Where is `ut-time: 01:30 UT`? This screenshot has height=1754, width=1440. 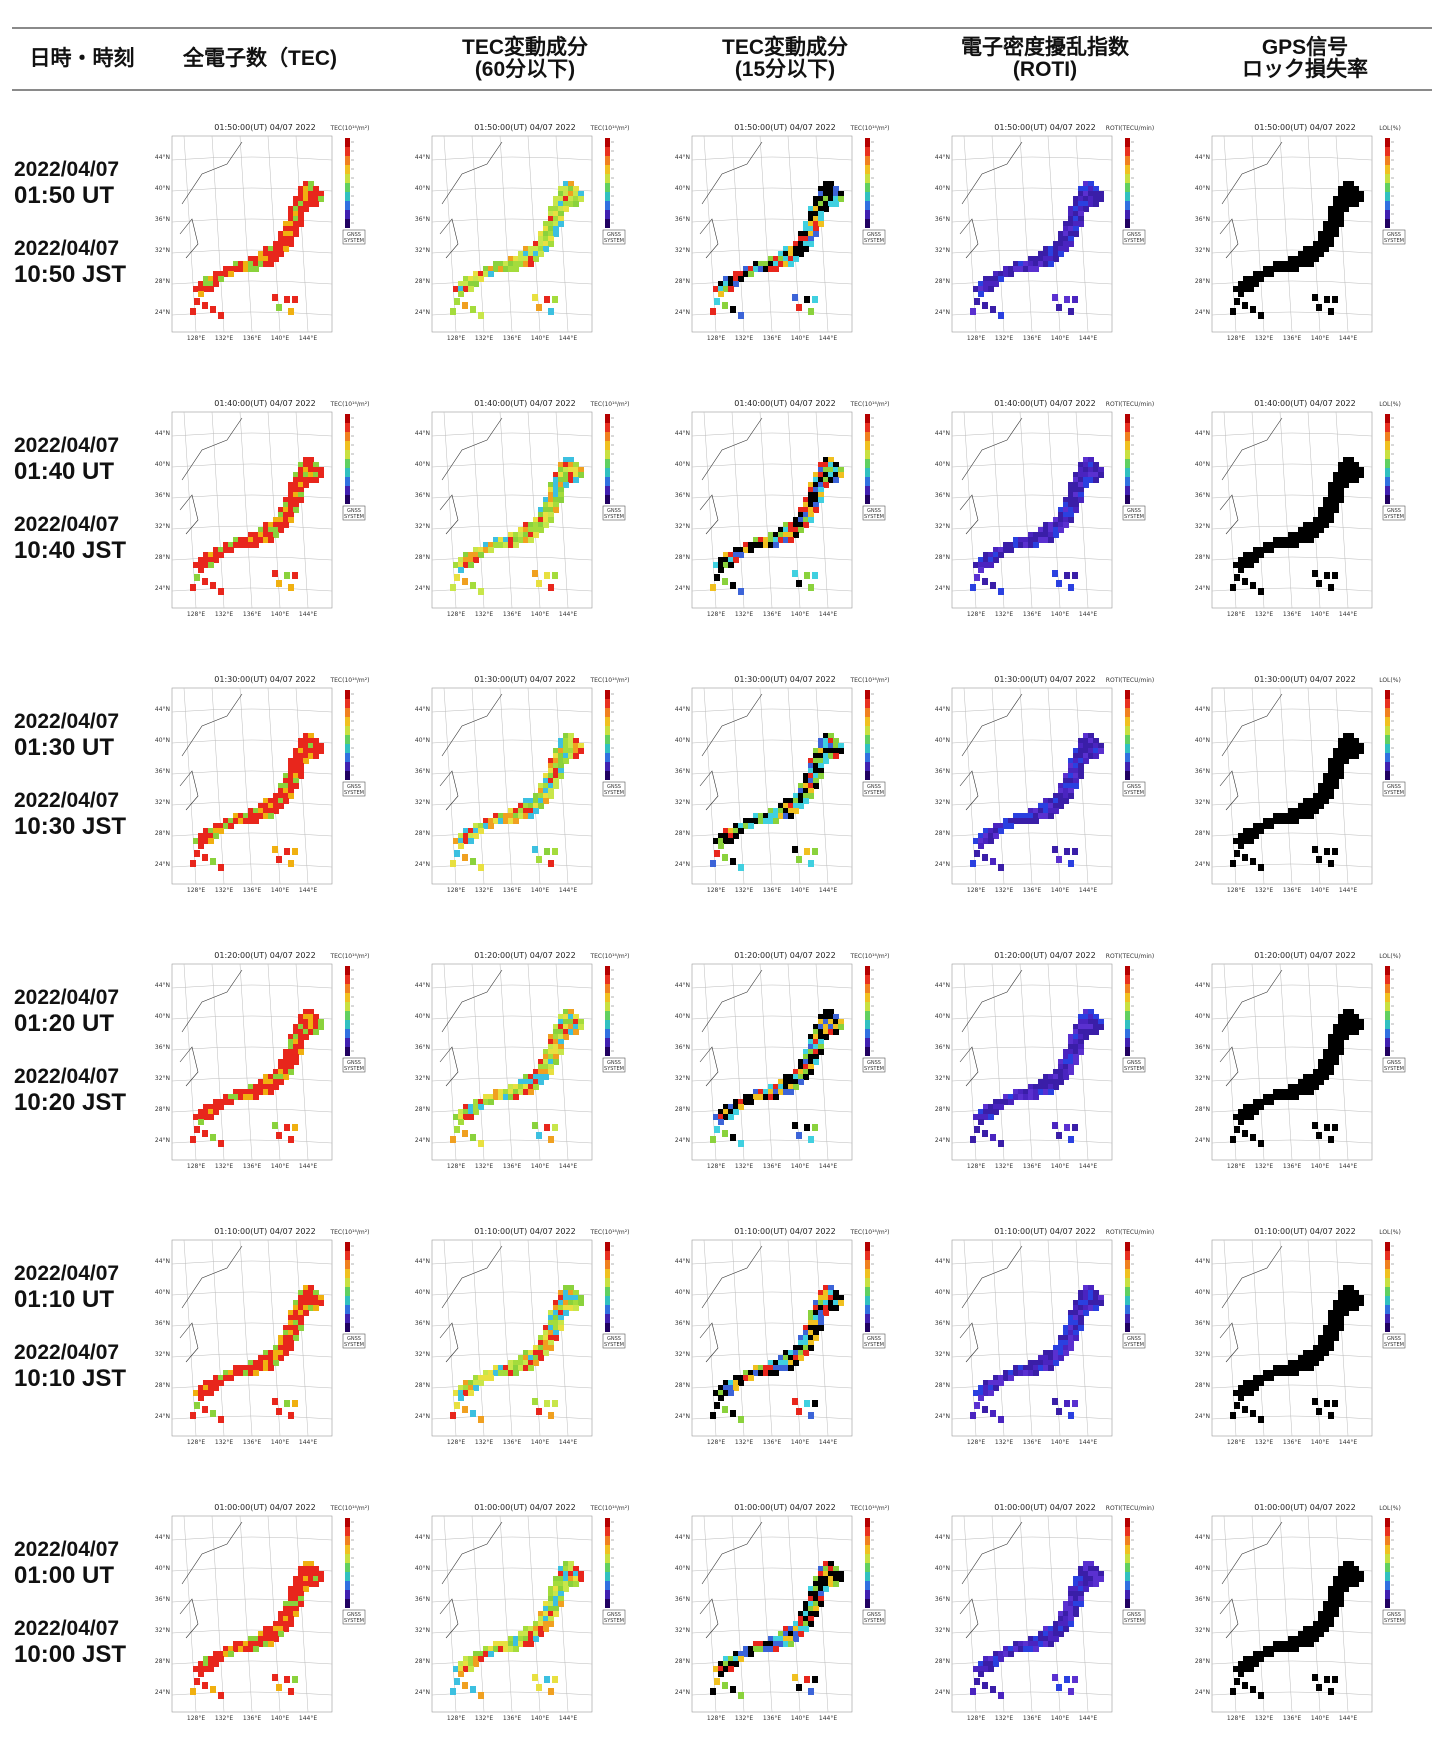 ut-time: 01:30 UT is located at coordinates (64, 747).